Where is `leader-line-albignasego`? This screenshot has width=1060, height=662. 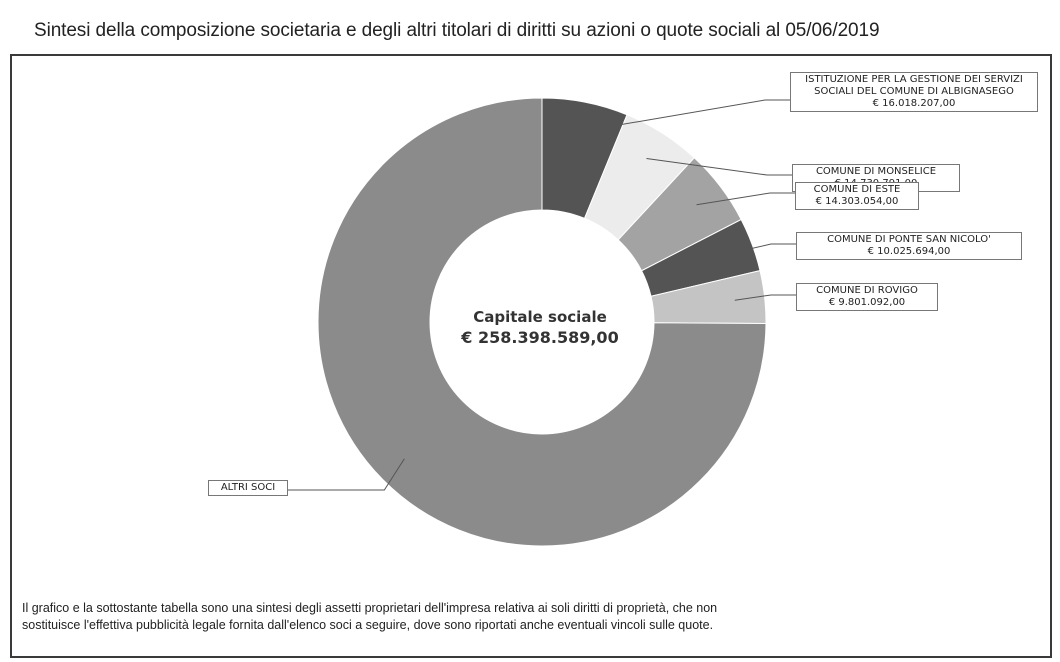
leader-line-albignasego is located at coordinates (684, 116).